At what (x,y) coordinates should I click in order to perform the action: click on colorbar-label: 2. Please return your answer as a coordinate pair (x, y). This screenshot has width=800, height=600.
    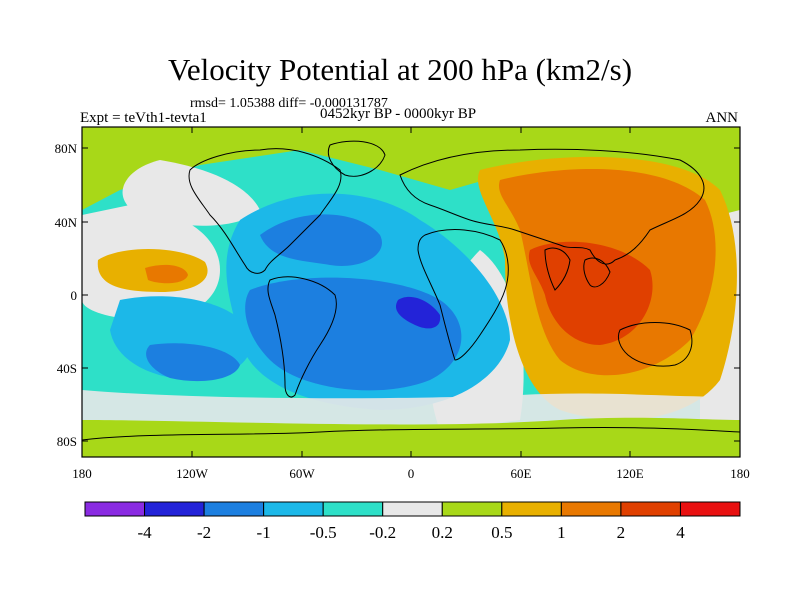
    Looking at the image, I should click on (621, 532).